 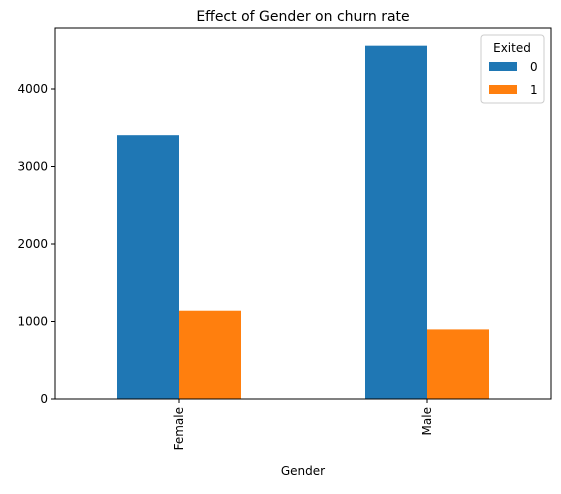 What do you see at coordinates (302, 17) in the screenshot?
I see `chart-title: Effect of Gender on churn rate` at bounding box center [302, 17].